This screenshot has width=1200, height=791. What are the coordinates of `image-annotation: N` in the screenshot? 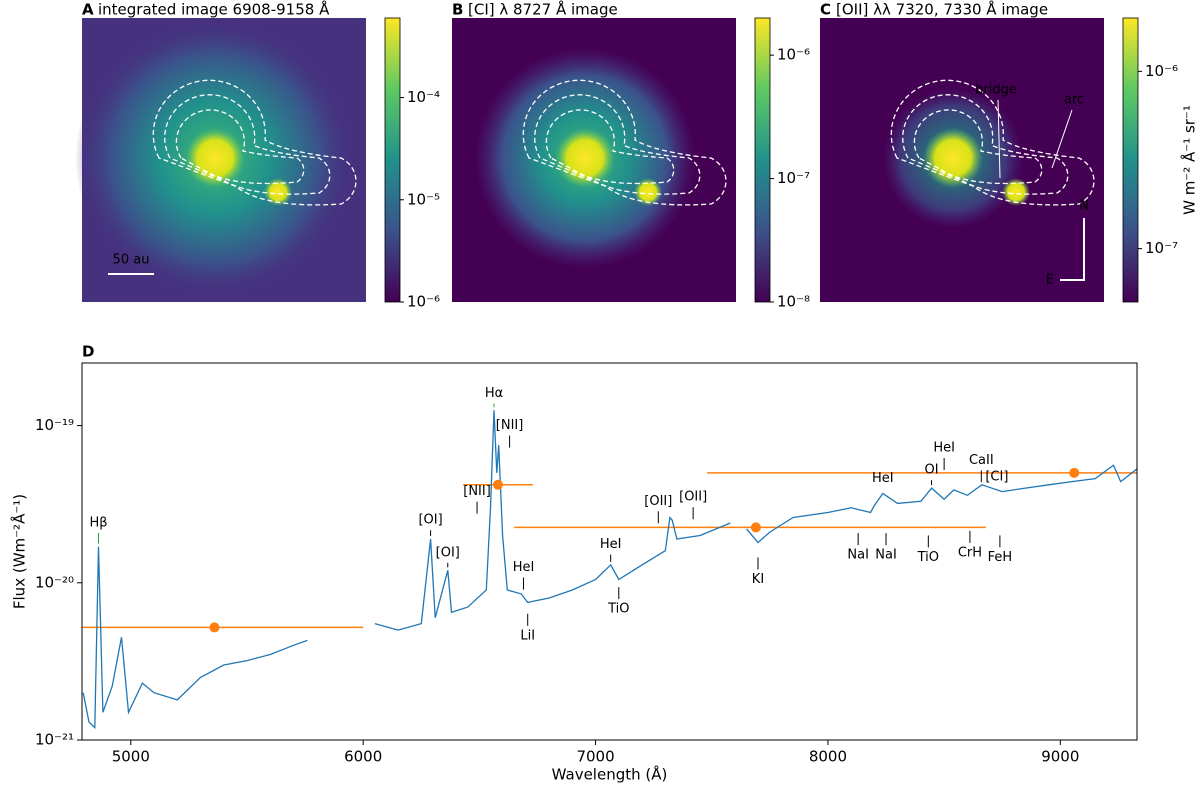 It's located at (1084, 206).